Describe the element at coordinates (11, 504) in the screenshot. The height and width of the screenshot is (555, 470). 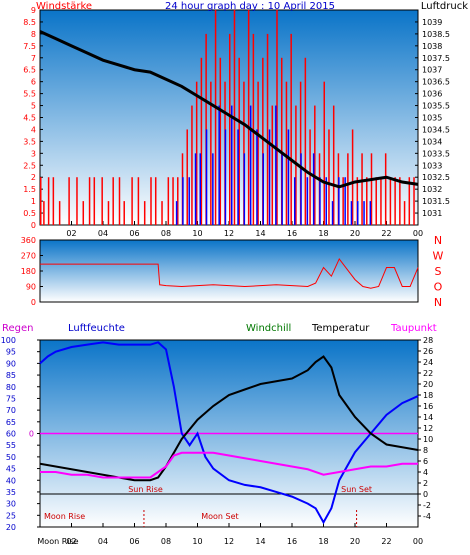
I see `humidity-tick-label: 30` at that location.